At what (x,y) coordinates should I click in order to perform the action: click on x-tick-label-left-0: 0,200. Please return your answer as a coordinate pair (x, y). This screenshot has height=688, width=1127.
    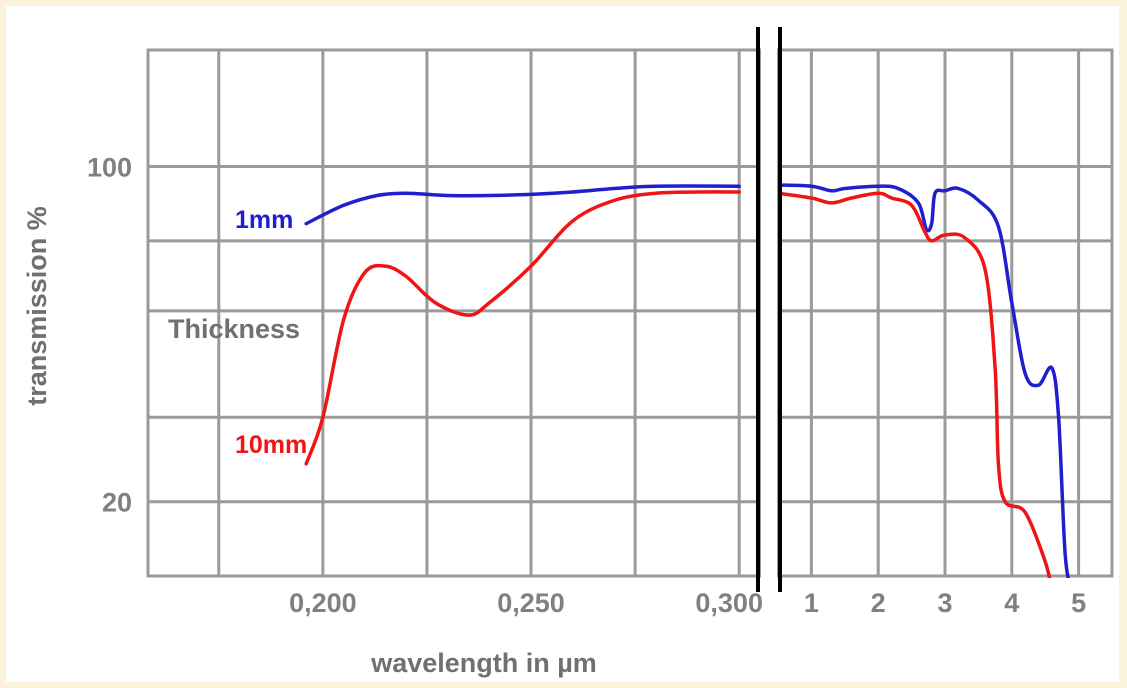
    Looking at the image, I should click on (323, 603).